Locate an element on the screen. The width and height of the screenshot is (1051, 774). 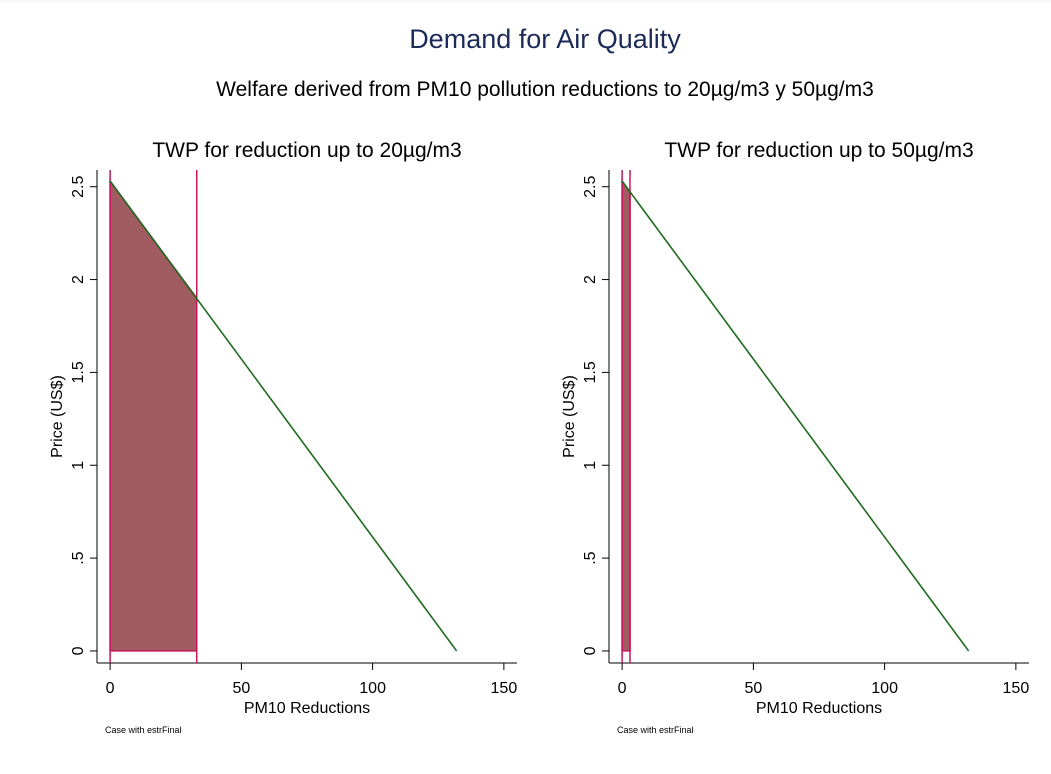
panel-title: TWP for reduction up to 50µg/m3 is located at coordinates (818, 150).